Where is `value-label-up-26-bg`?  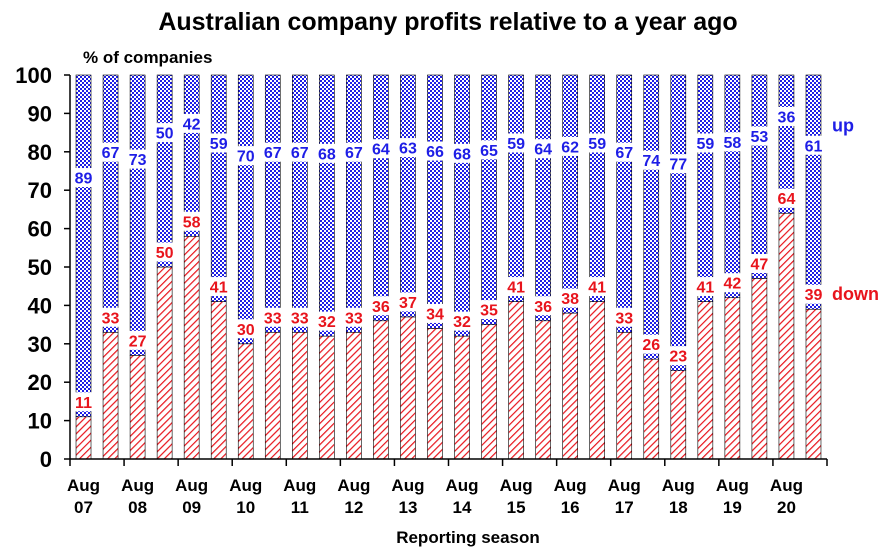
value-label-up-26-bg is located at coordinates (786, 116).